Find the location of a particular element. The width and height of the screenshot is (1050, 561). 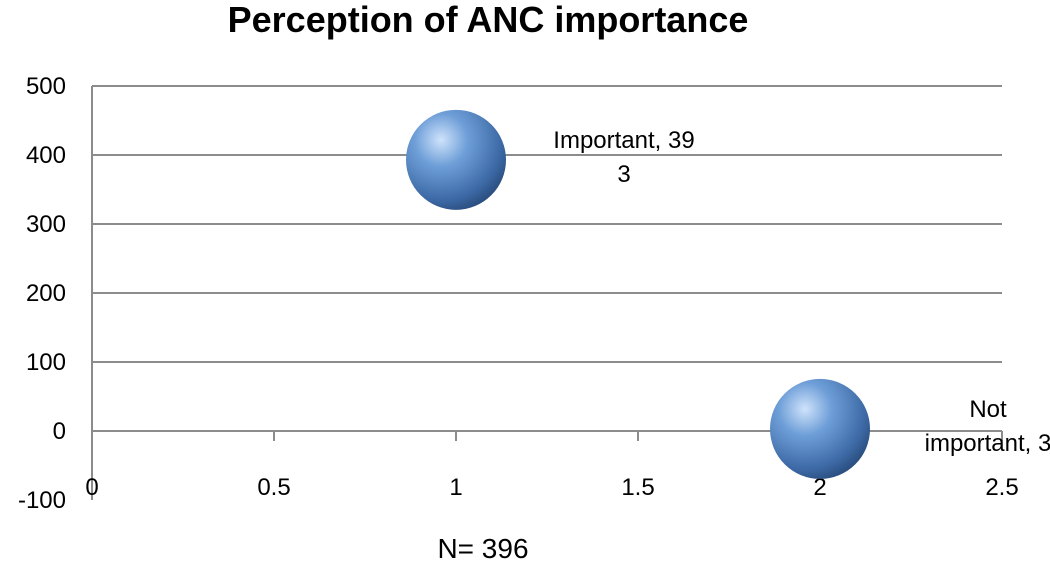

x-tick-label: 0.5 is located at coordinates (273, 487).